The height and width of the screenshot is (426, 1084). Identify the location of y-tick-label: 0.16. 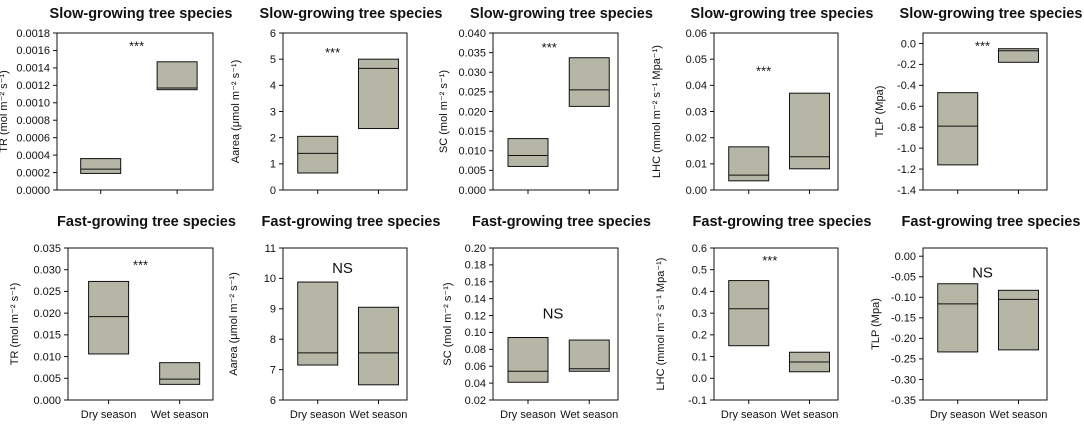
(475, 283).